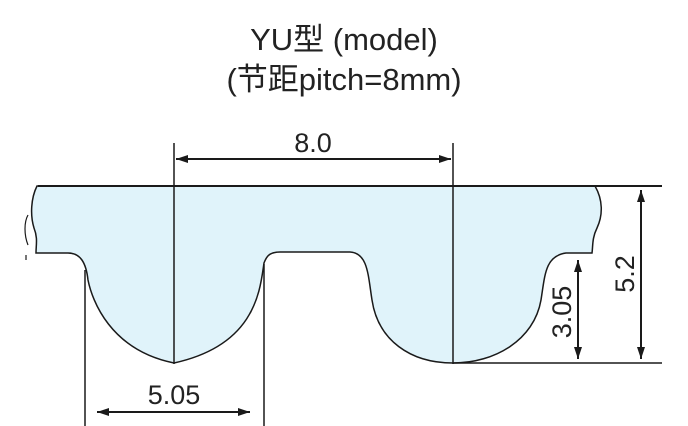 The image size is (688, 426). Describe the element at coordinates (313, 143) in the screenshot. I see `pitch-label: 8.0` at that location.